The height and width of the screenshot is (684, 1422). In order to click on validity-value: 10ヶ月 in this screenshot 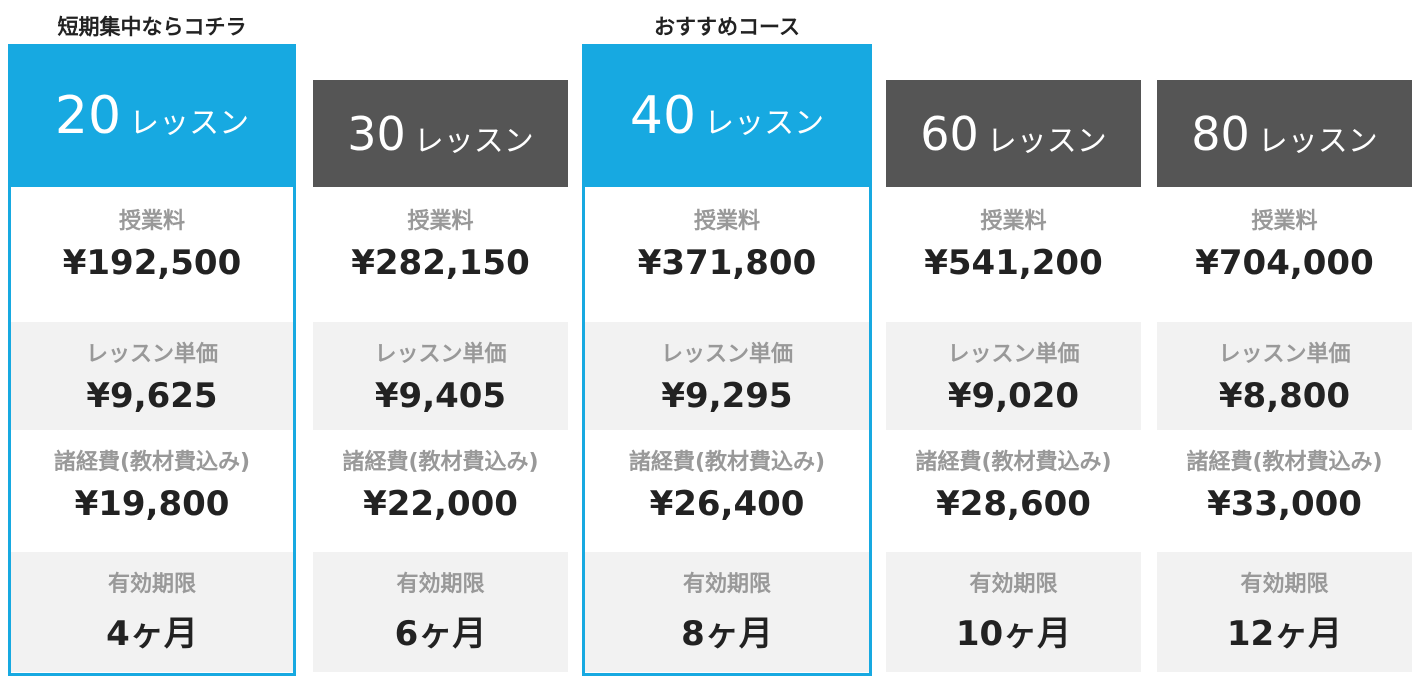, I will do `click(1013, 634)`.